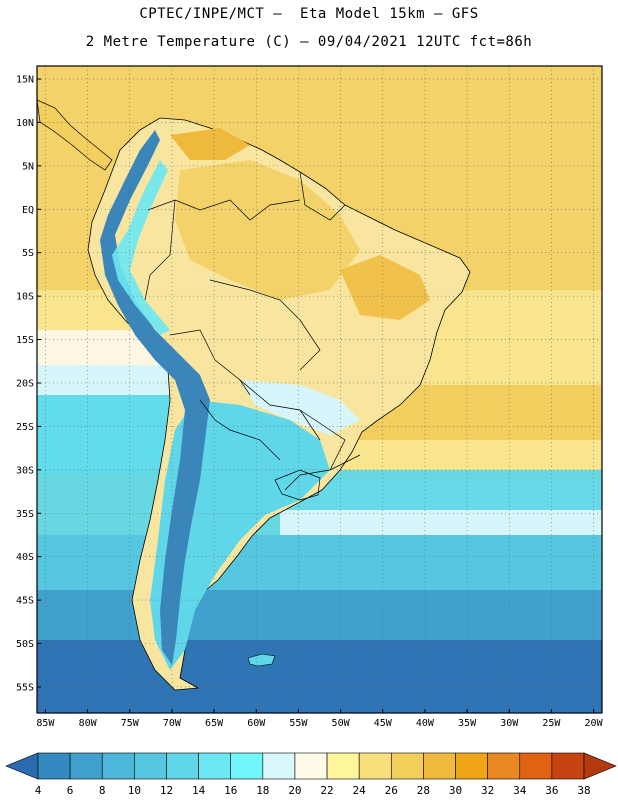 The width and height of the screenshot is (618, 800). What do you see at coordinates (88, 723) in the screenshot?
I see `longitude-label: 80W` at bounding box center [88, 723].